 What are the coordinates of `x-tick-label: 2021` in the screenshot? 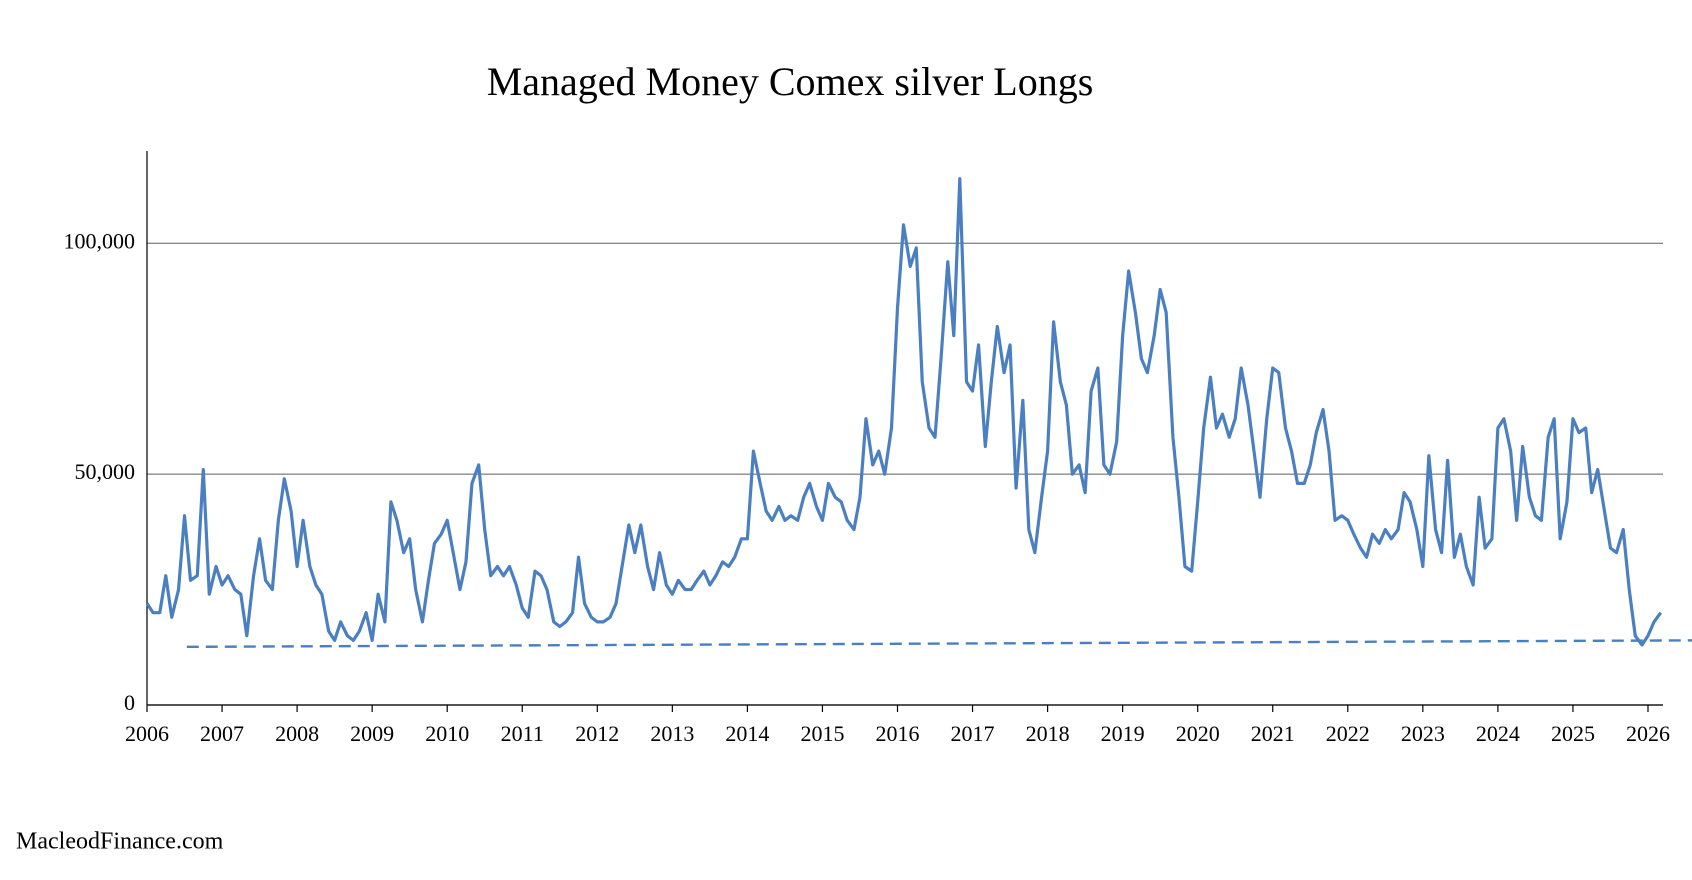 It's located at (1273, 733).